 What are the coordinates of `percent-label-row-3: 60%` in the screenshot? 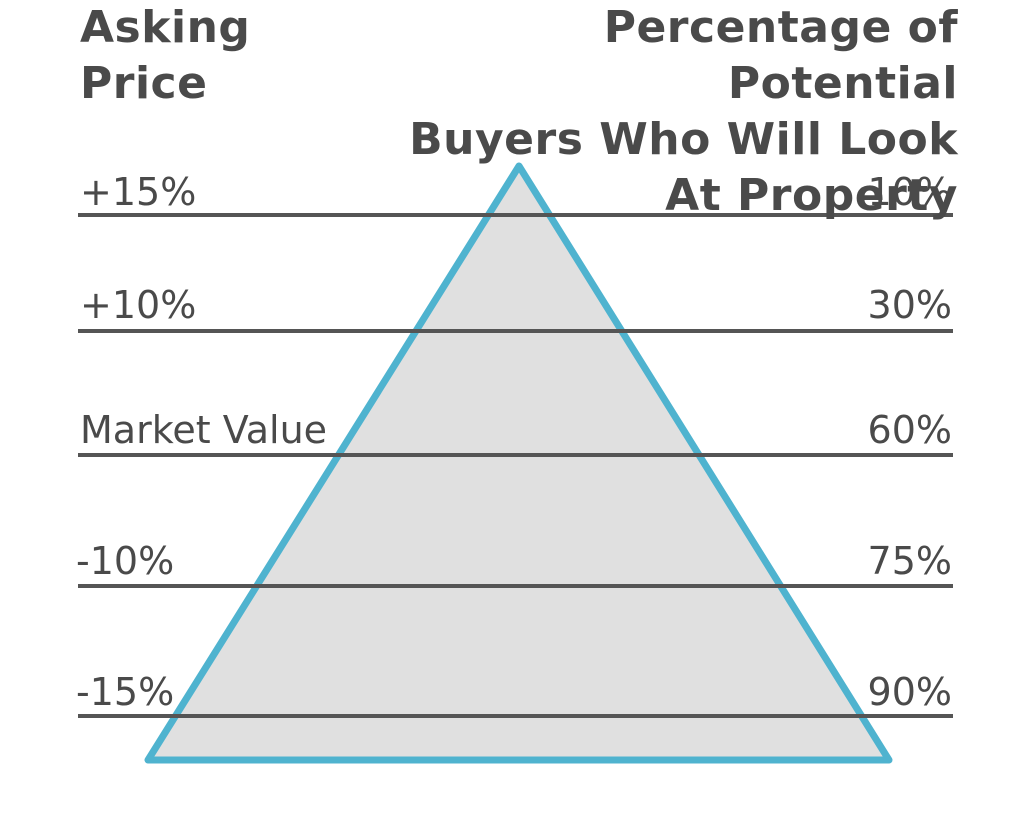 It's located at (909, 430).